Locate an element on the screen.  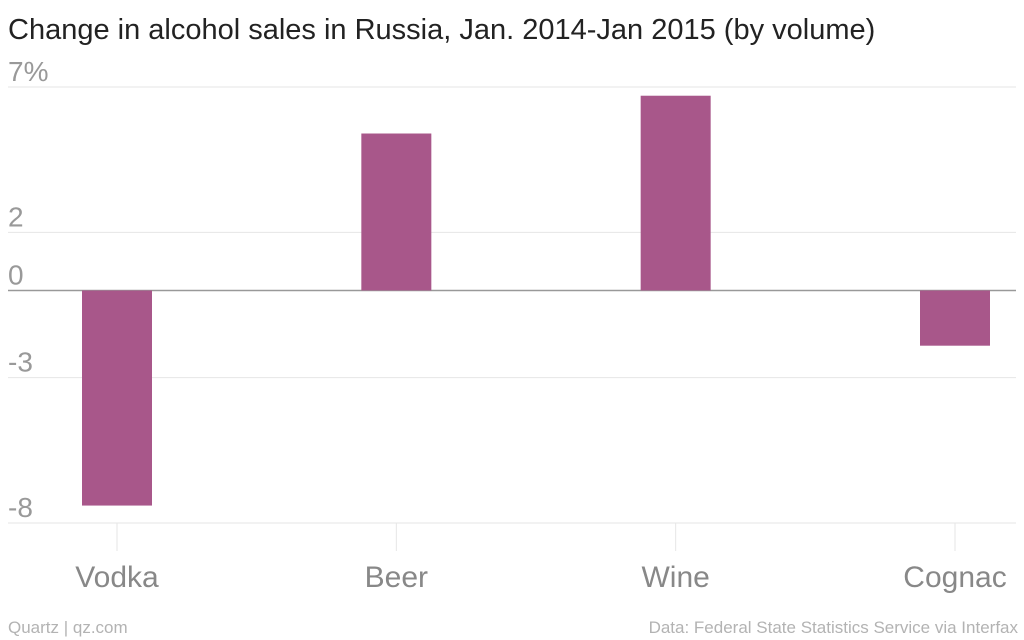
y-tick-label: 2 is located at coordinates (16, 216).